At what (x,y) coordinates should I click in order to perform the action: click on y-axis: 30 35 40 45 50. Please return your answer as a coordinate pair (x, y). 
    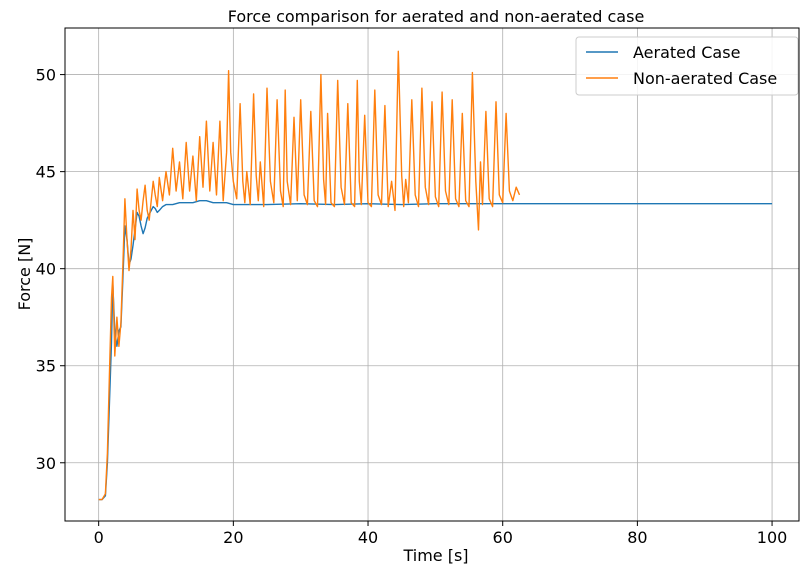
    Looking at the image, I should click on (50, 269).